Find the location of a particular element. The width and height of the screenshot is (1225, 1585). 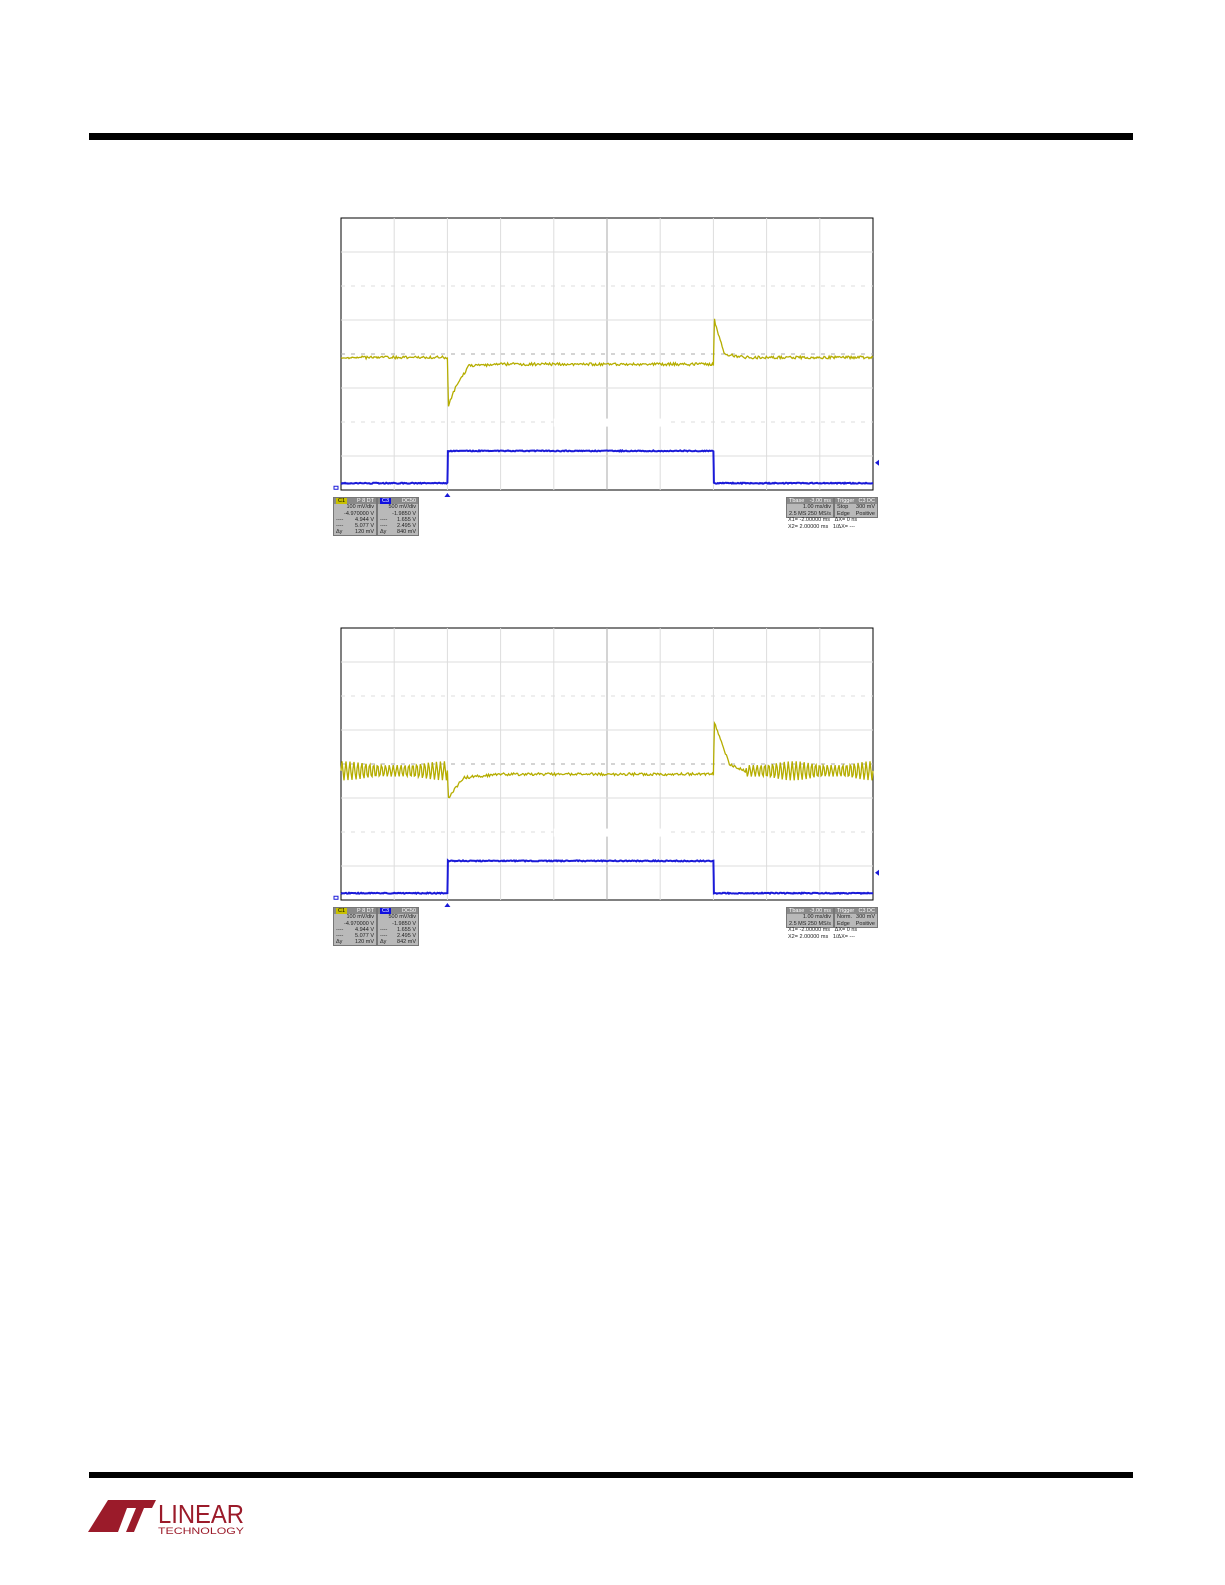

top-rule is located at coordinates (611, 136).